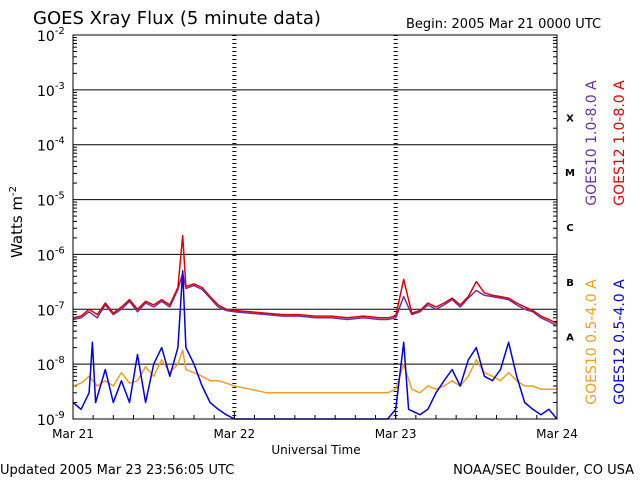 The image size is (640, 480). I want to click on x-tick-label: Mar 24, so click(557, 434).